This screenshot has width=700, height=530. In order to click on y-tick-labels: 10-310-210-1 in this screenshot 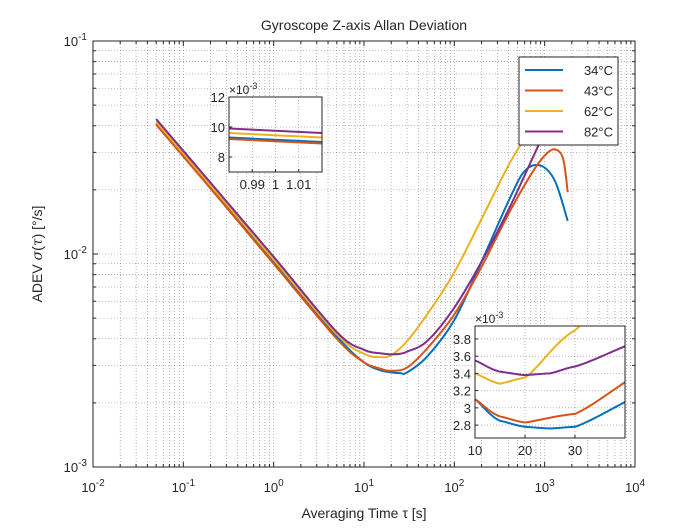, I will do `click(76, 253)`.